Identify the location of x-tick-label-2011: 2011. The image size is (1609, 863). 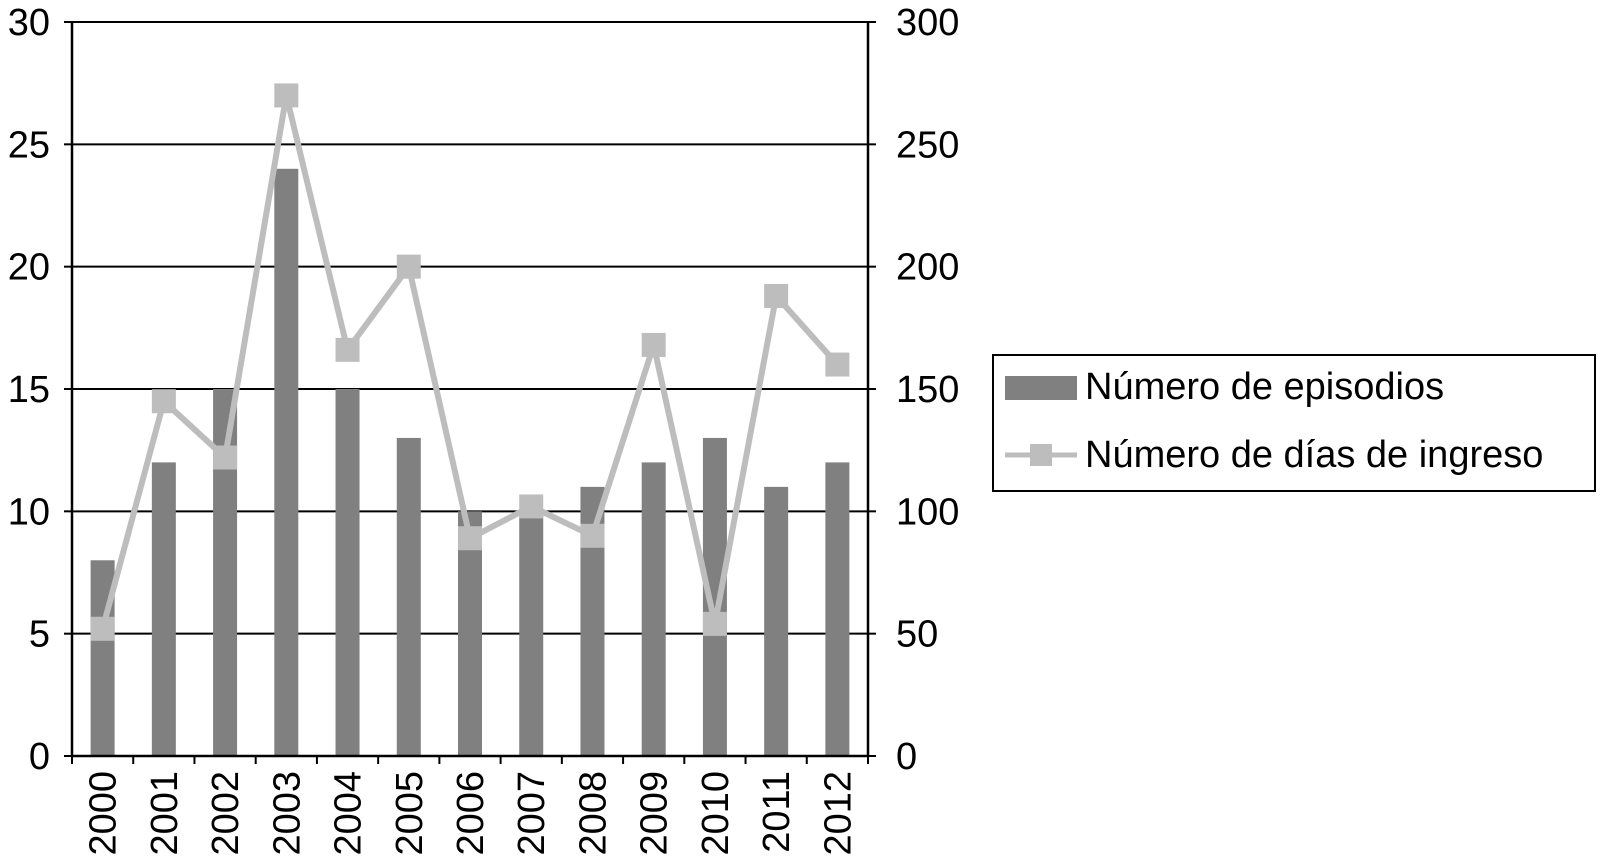
(777, 812).